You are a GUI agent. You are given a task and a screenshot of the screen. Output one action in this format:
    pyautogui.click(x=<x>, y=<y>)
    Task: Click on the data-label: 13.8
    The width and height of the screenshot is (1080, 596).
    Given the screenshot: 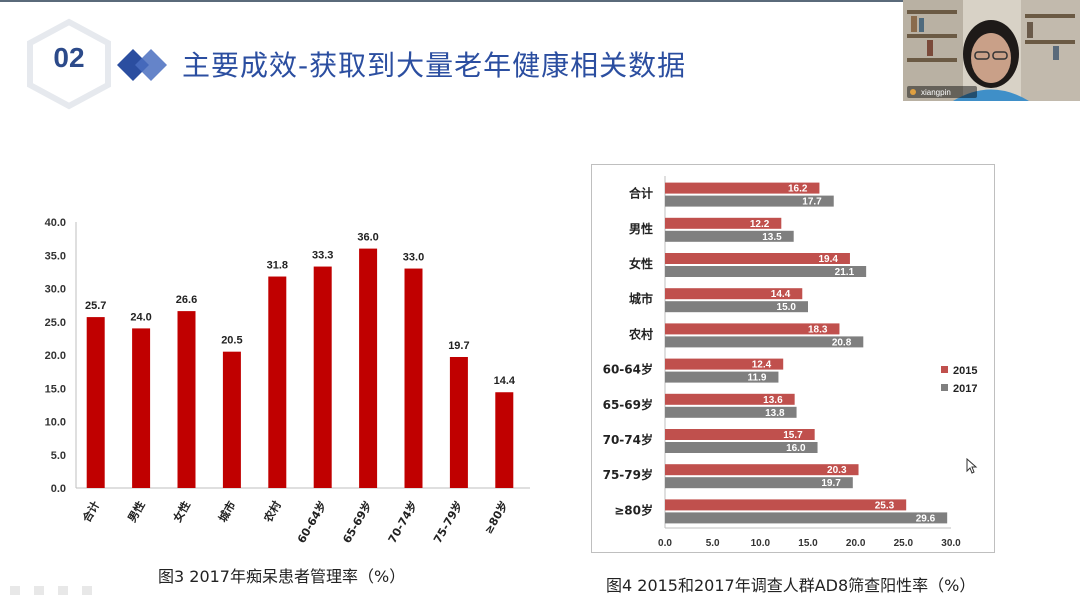 What is the action you would take?
    pyautogui.click(x=775, y=413)
    